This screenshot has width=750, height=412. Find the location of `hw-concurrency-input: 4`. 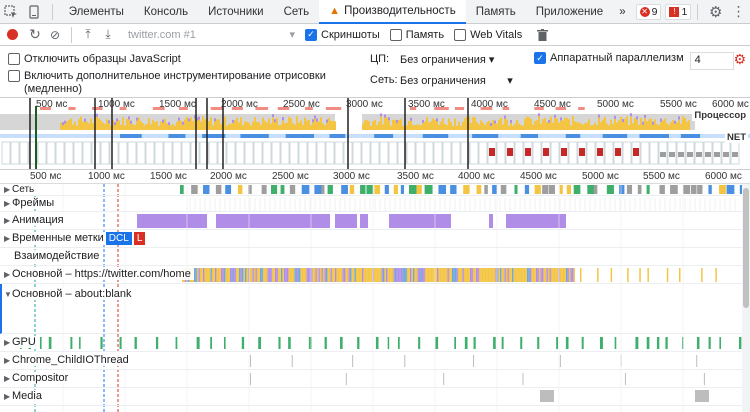

hw-concurrency-input: 4 is located at coordinates (711, 61).